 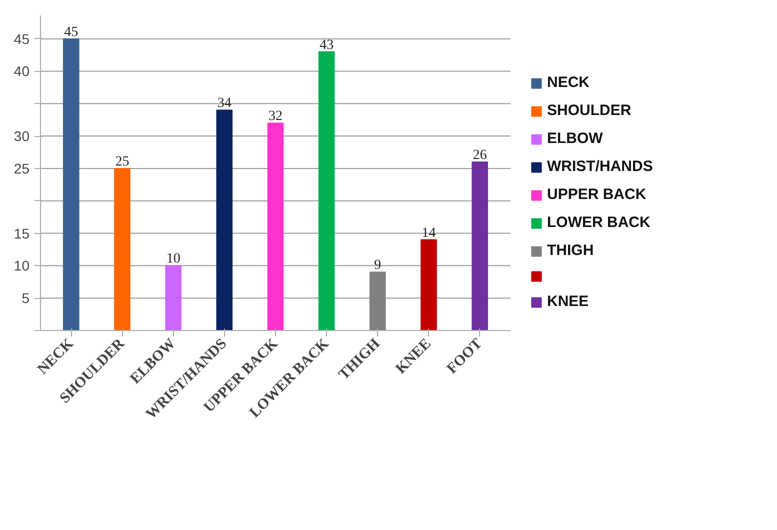 What do you see at coordinates (479, 155) in the screenshot?
I see `data-label: 26` at bounding box center [479, 155].